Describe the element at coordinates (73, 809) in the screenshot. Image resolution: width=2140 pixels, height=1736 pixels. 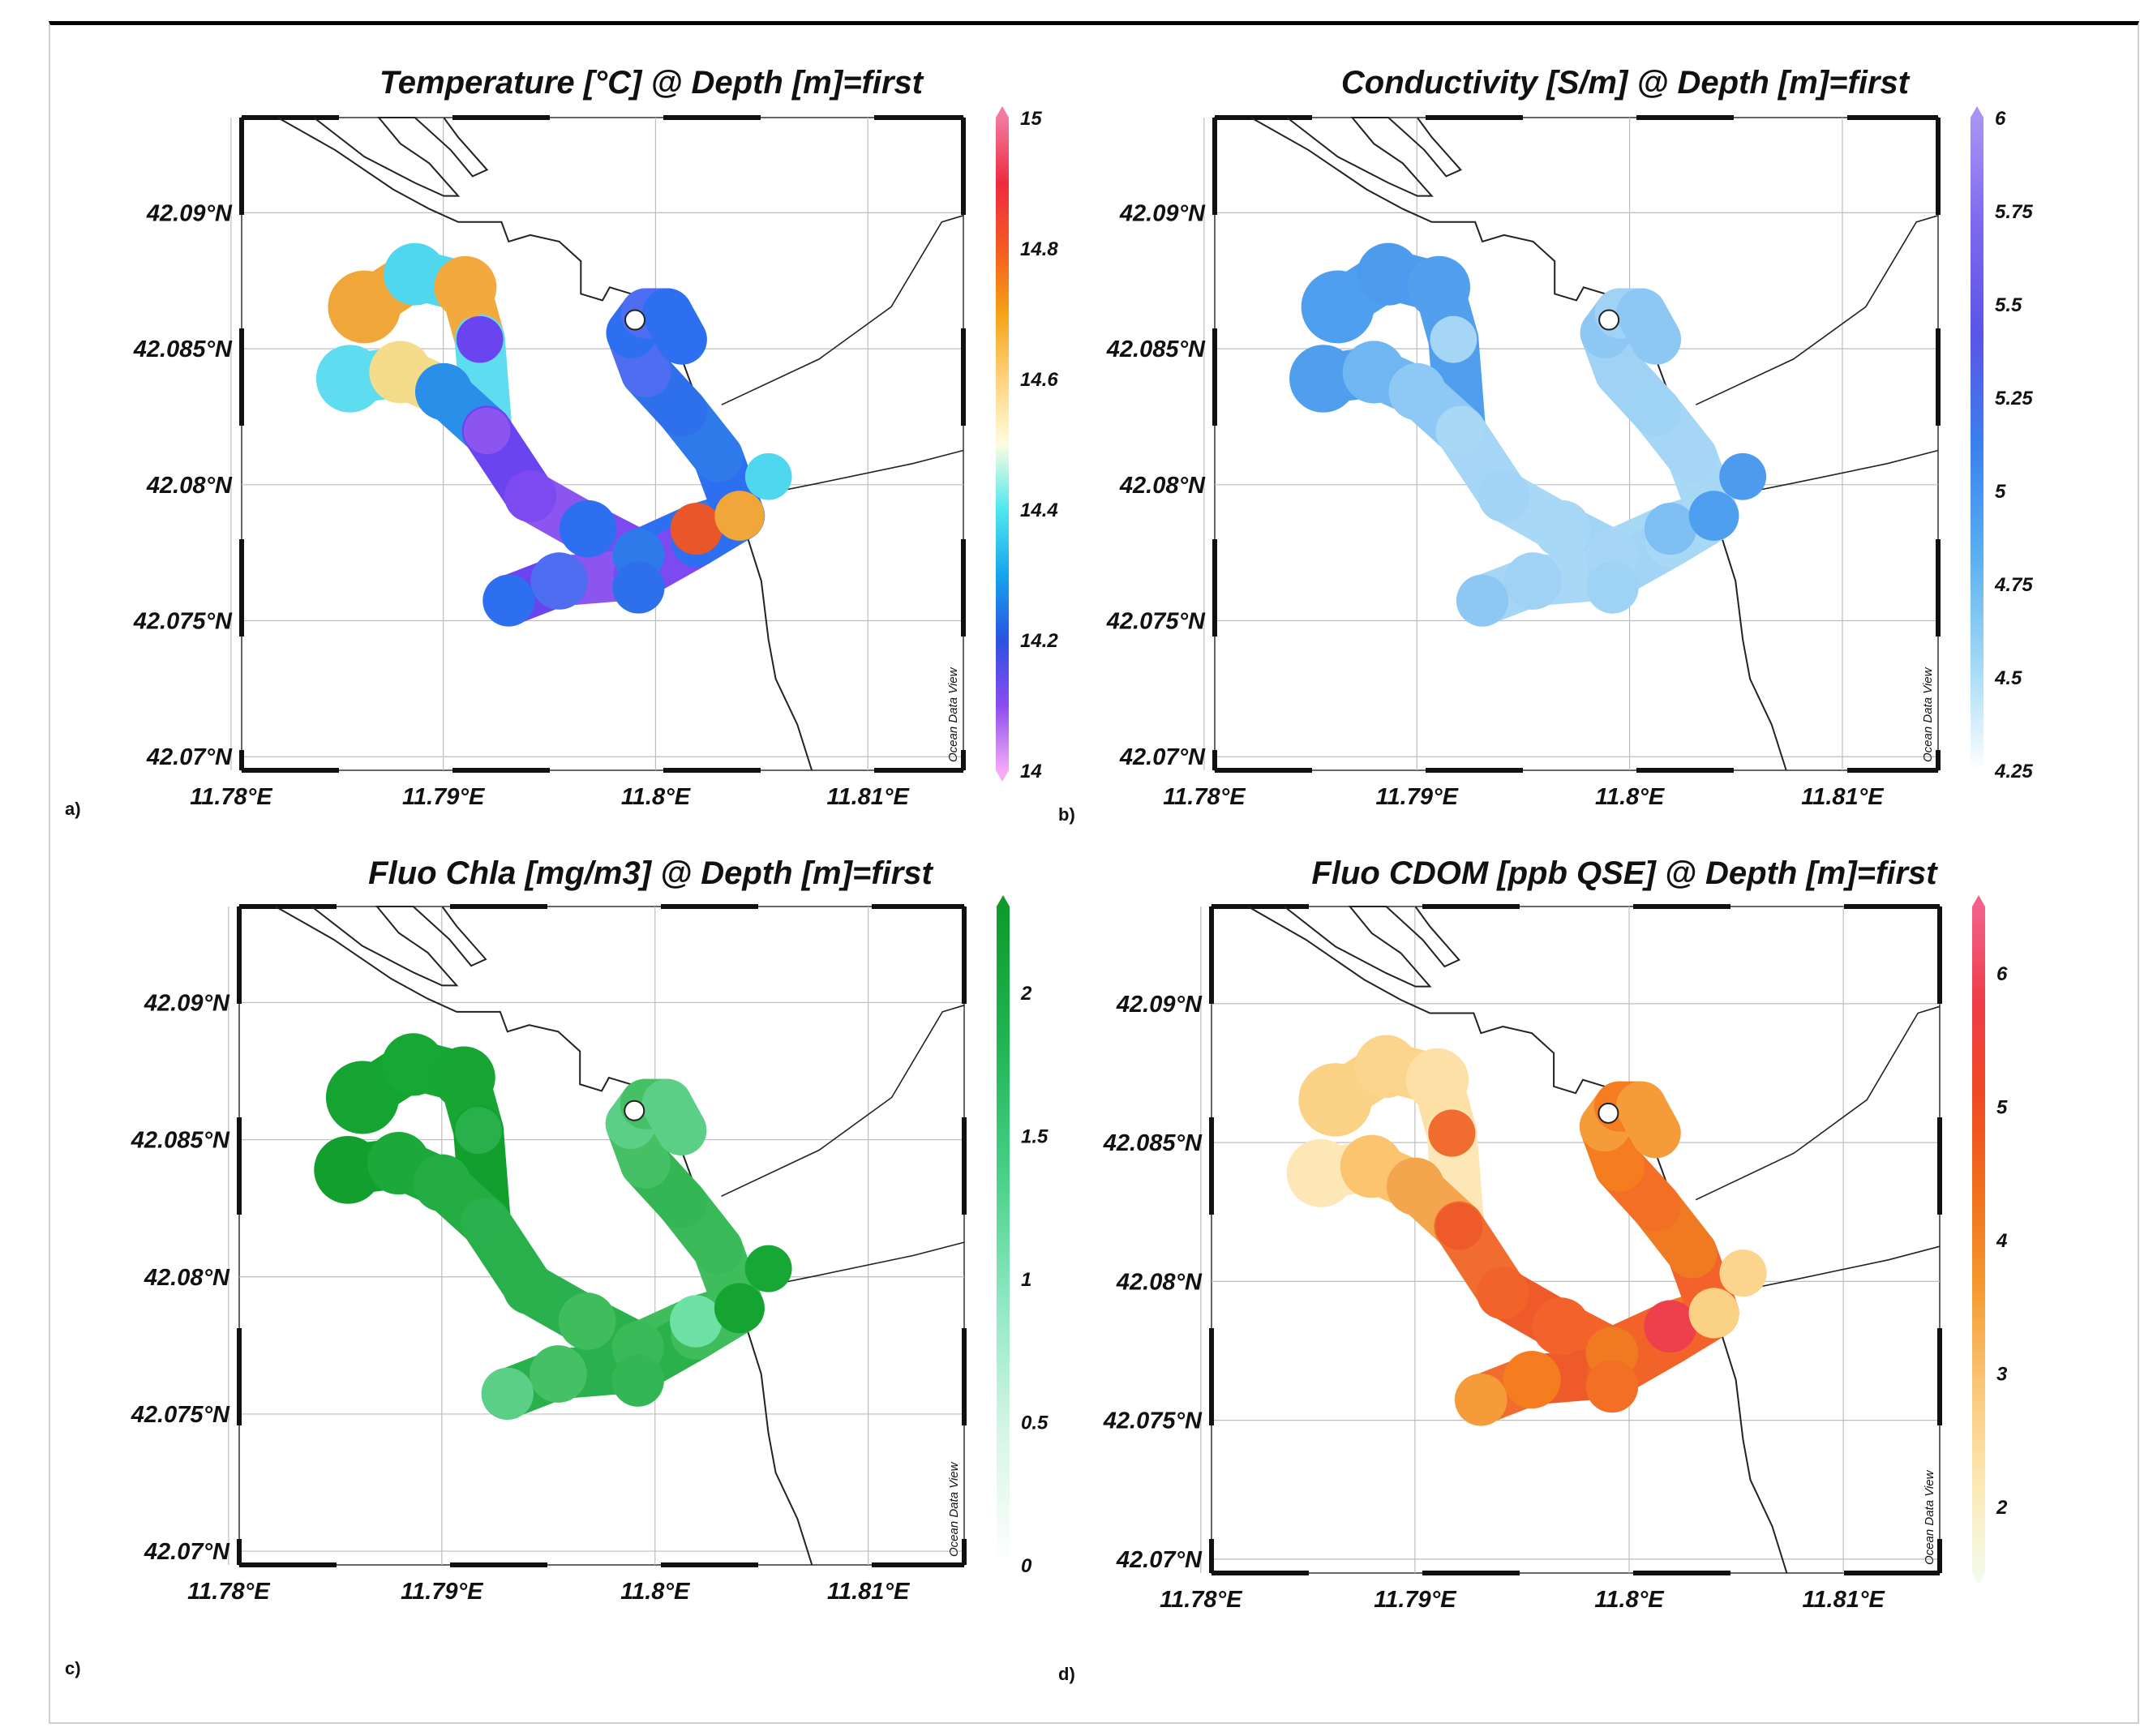
I see `panel-label: a)` at that location.